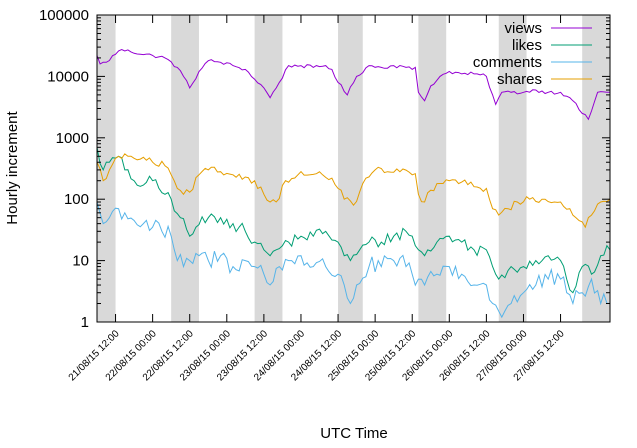  Describe the element at coordinates (76, 199) in the screenshot. I see `y-tick-label: 100` at that location.